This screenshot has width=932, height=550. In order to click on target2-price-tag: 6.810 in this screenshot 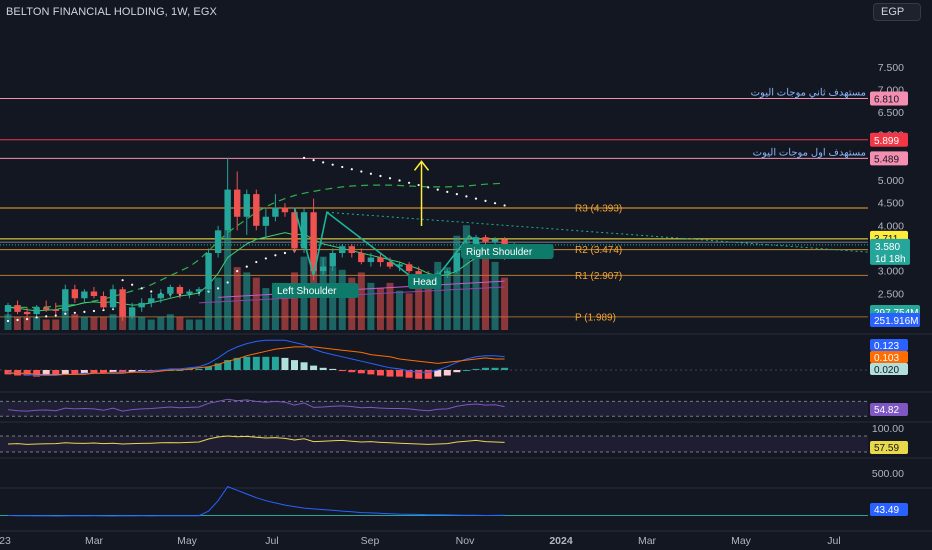, I will do `click(889, 98)`.